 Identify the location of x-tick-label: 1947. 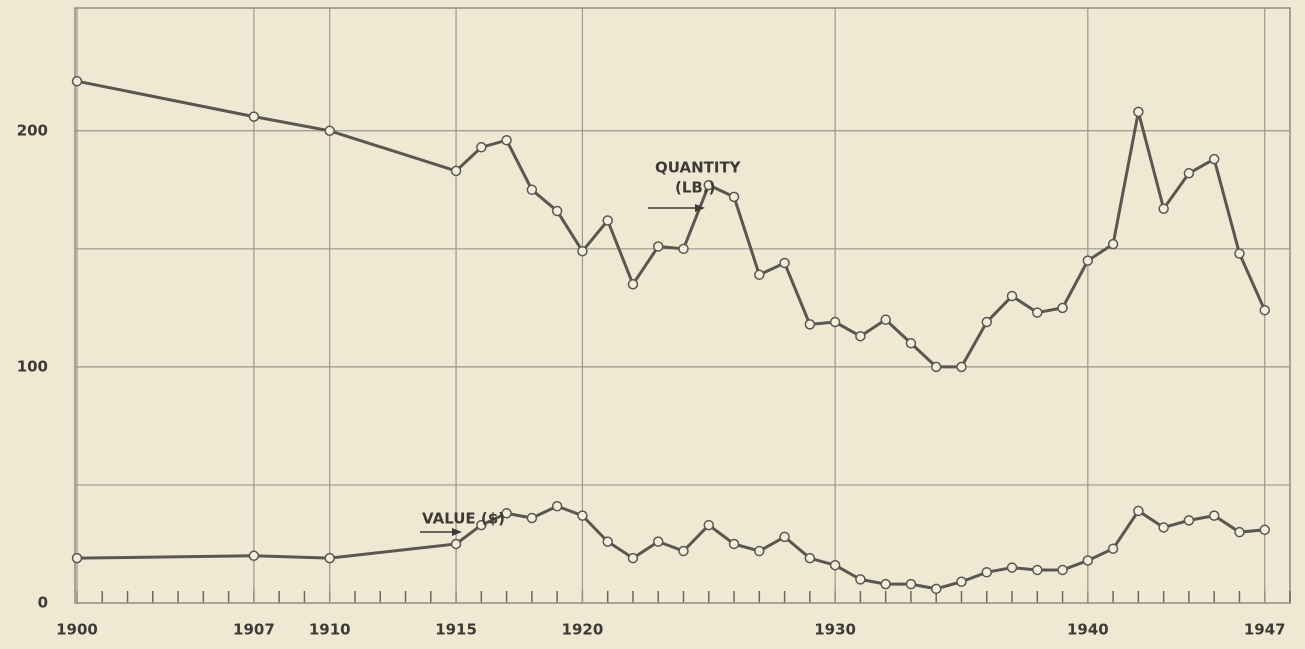
(1265, 630).